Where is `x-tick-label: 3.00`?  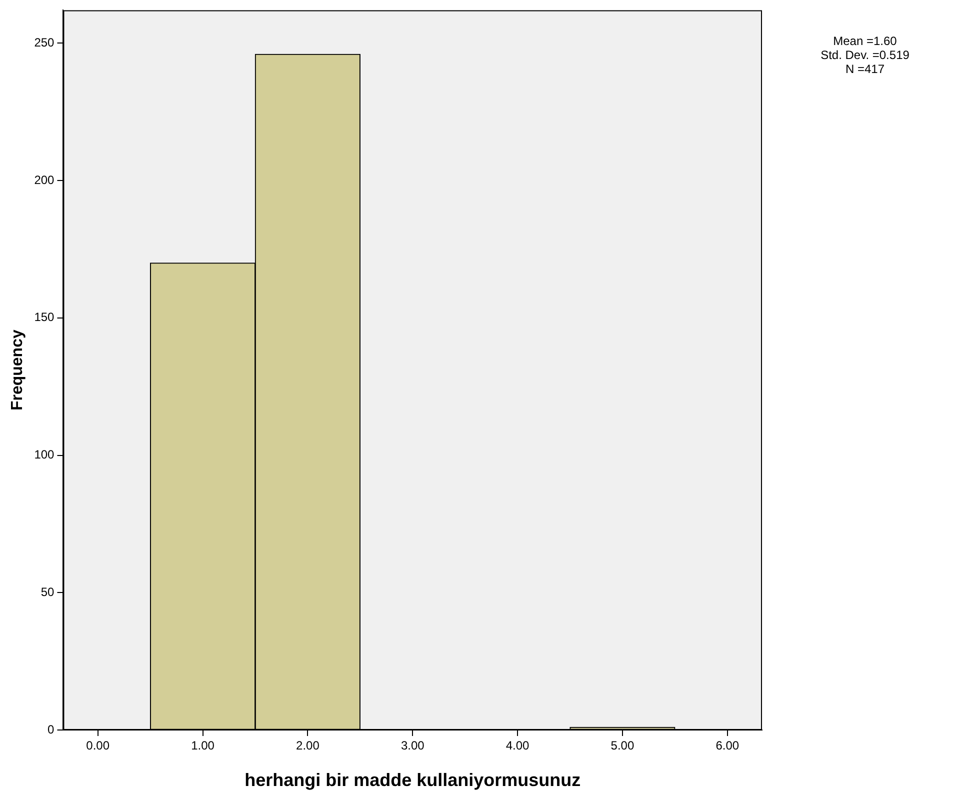
x-tick-label: 3.00 is located at coordinates (412, 745).